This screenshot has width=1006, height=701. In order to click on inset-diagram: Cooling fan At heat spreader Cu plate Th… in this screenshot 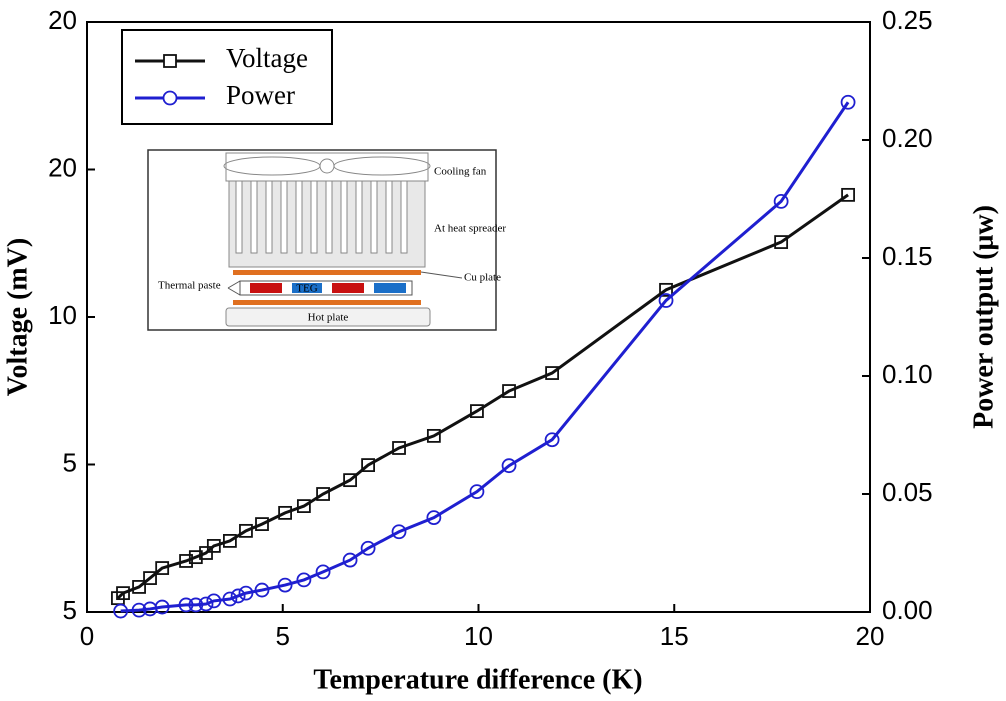, I will do `click(326, 240)`.